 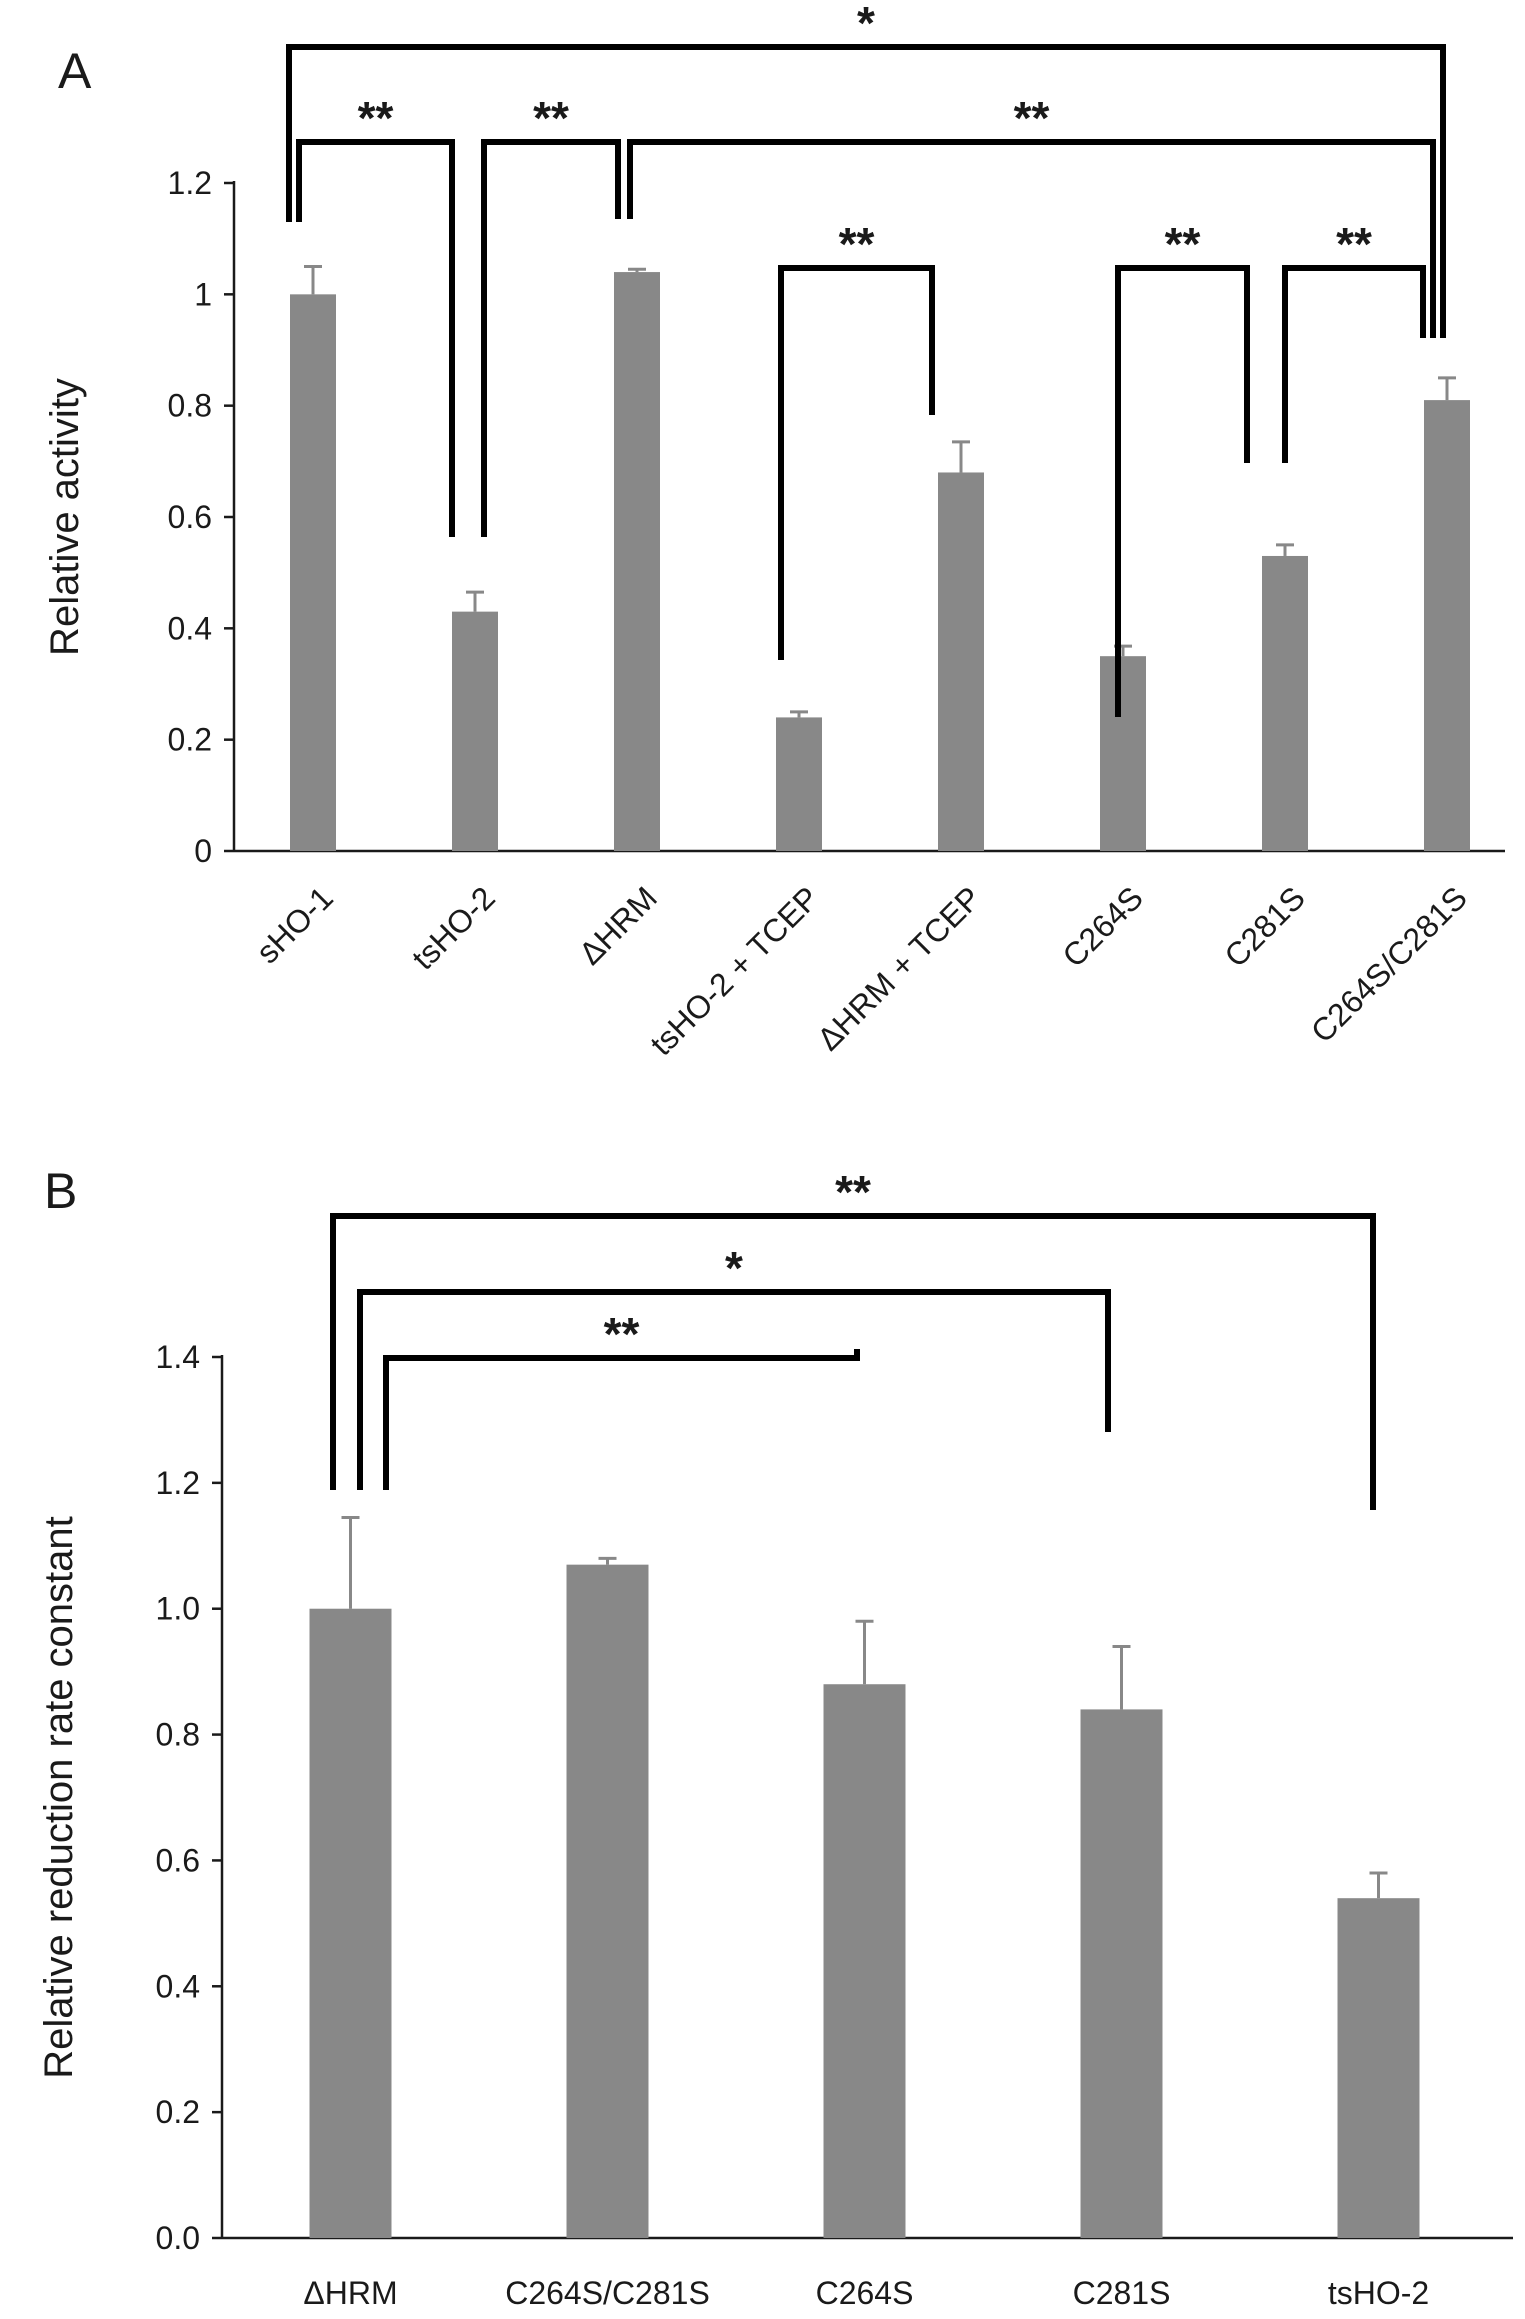 I want to click on category-label-tsho-2-tcep: tsHO-2 + TCEP, so click(x=734, y=970).